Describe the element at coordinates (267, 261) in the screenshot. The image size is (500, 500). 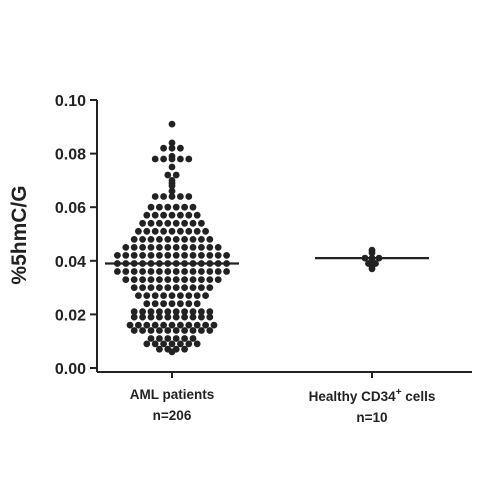
I see `median-lines` at that location.